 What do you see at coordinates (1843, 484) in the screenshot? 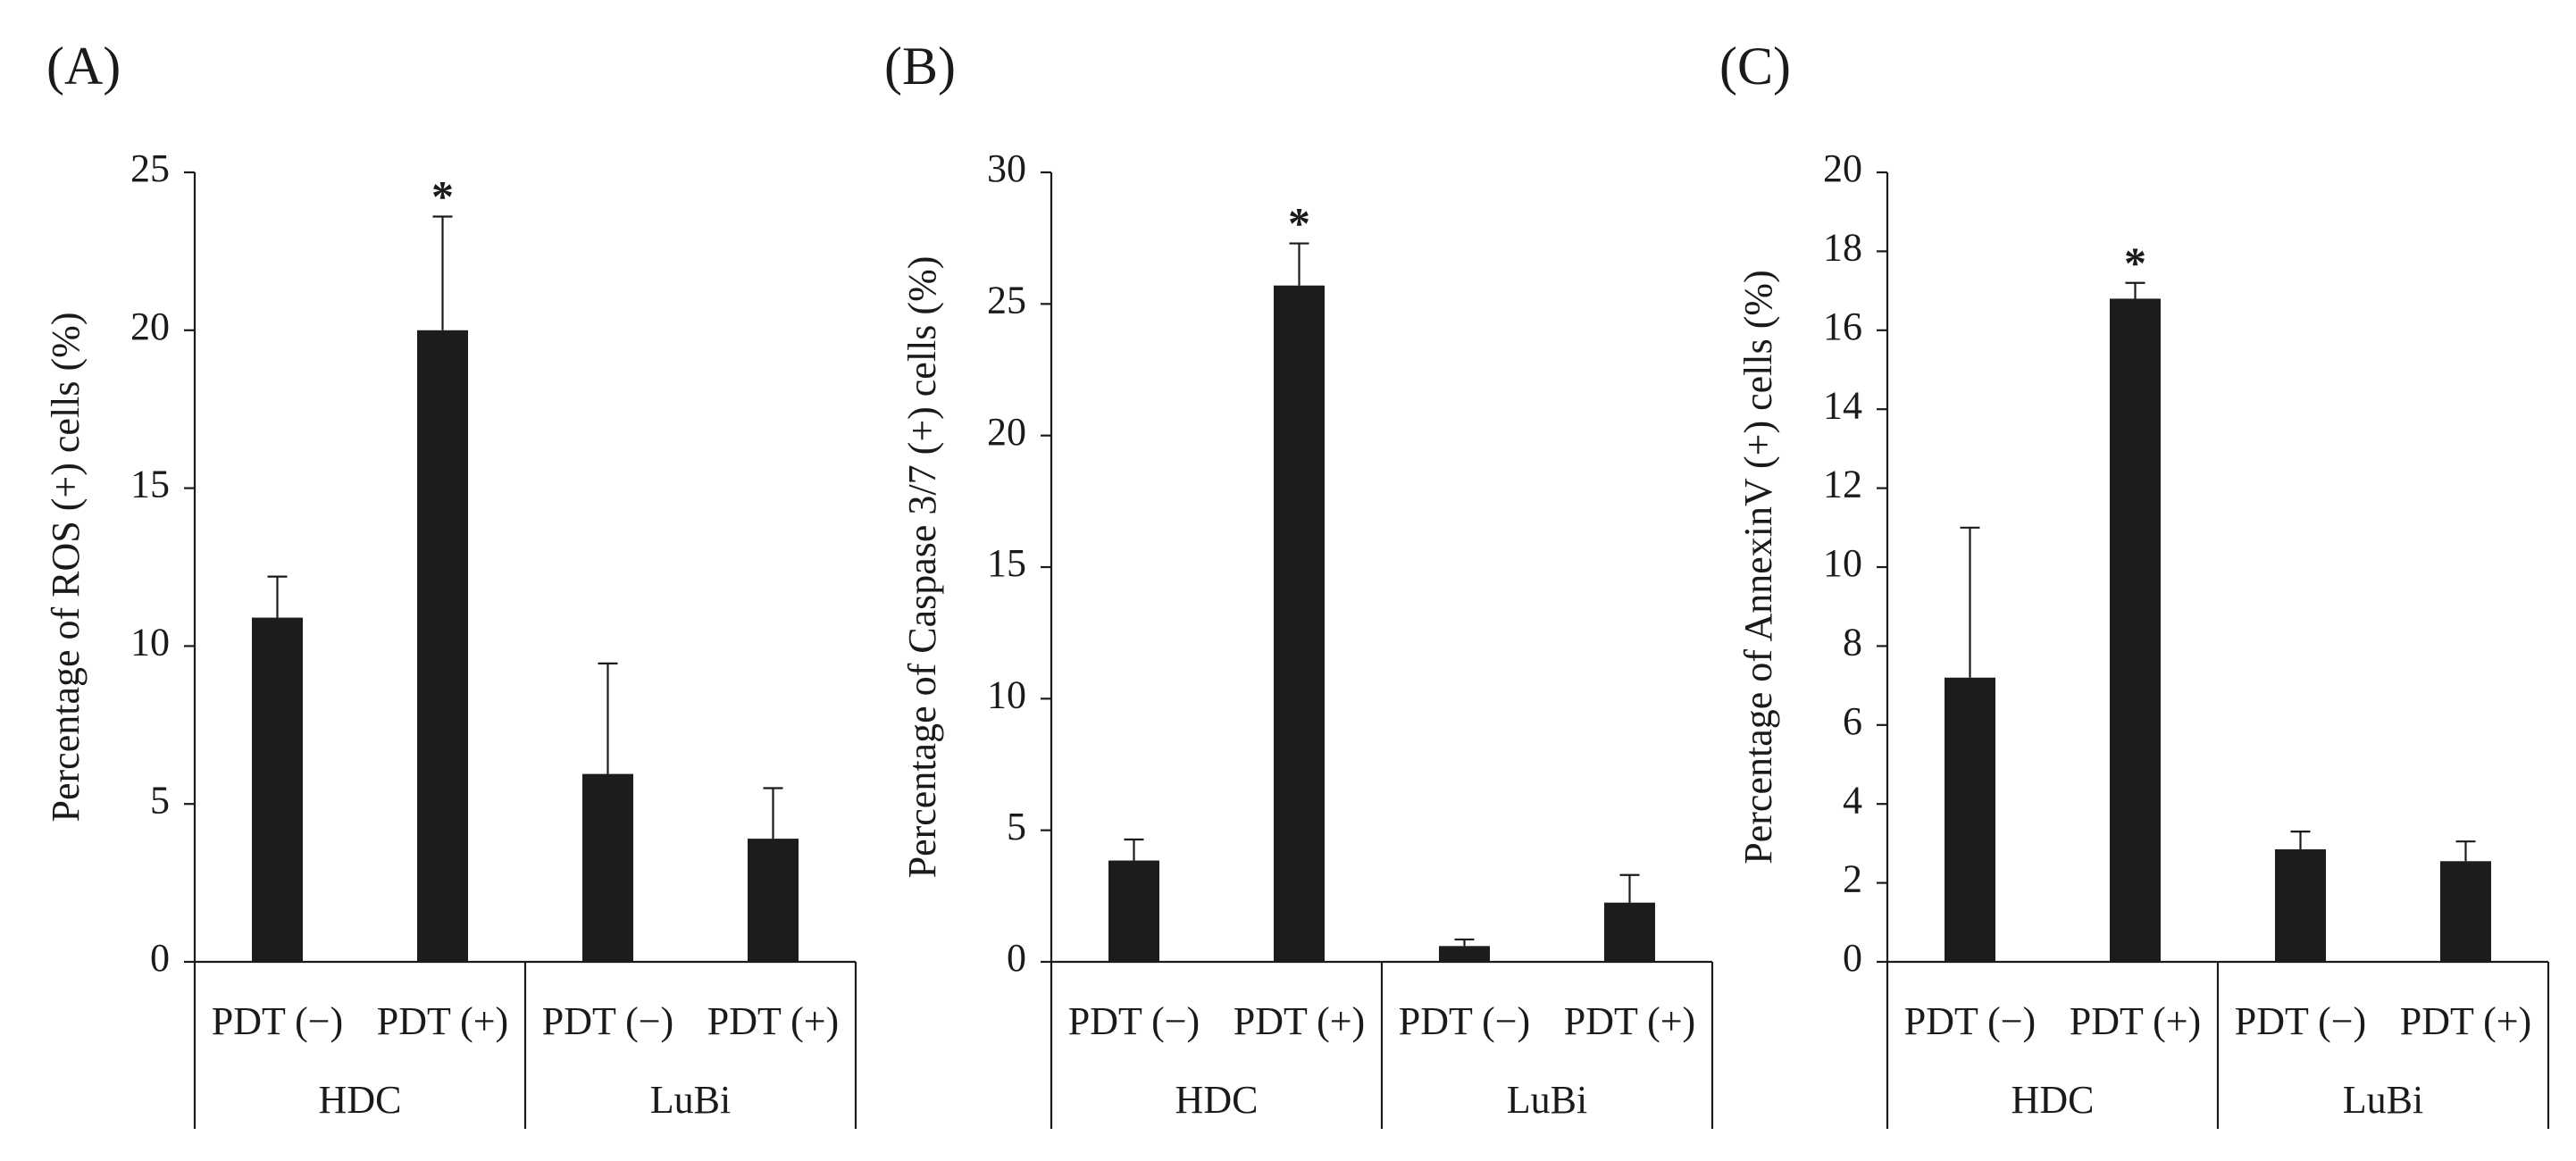
I see `y-tick-label: 12` at bounding box center [1843, 484].